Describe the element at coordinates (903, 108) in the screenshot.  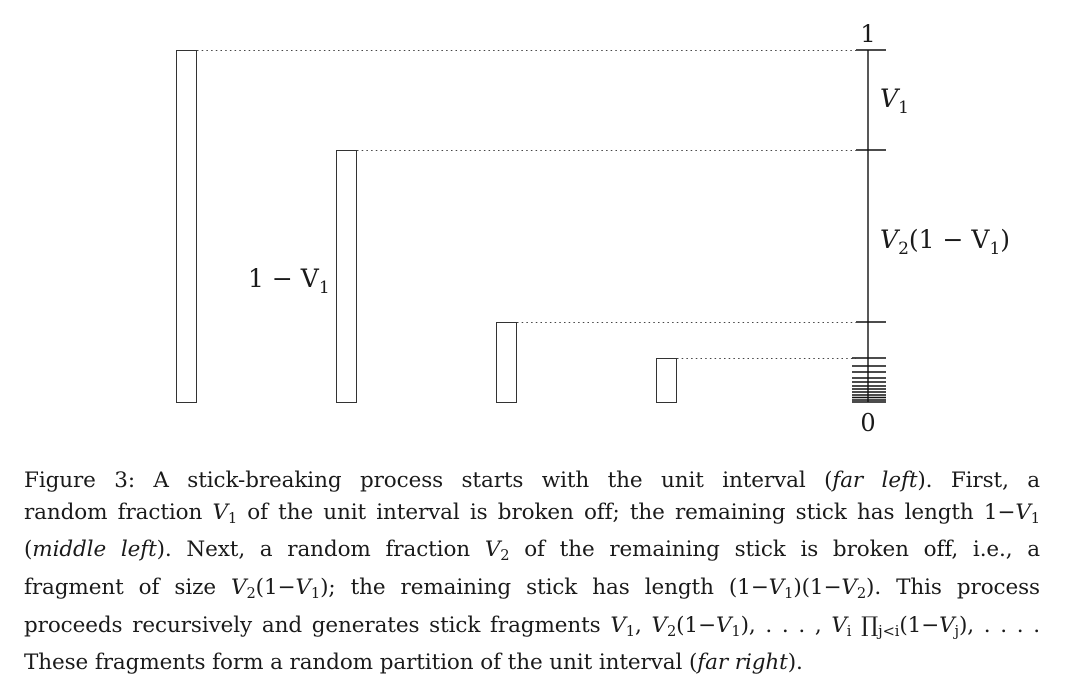
I see `segment-label-v1-sub: 1` at that location.